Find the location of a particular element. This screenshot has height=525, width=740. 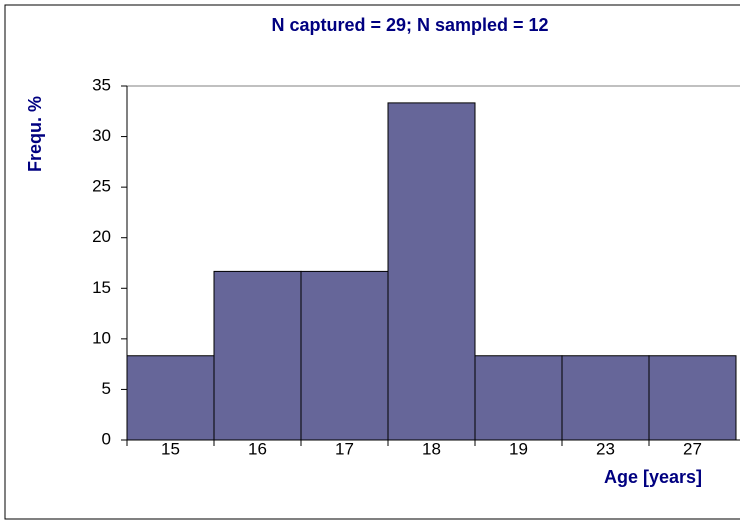

x-tick-label: 18 is located at coordinates (431, 448).